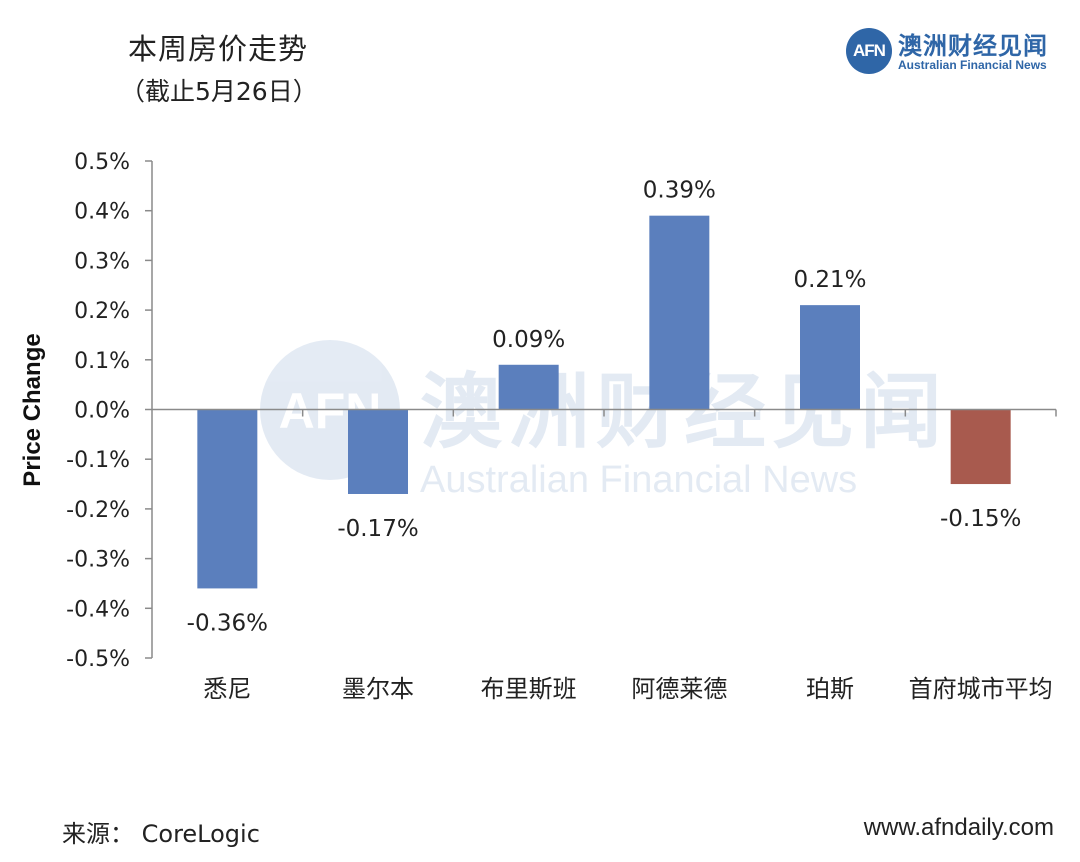 The image size is (1080, 862). What do you see at coordinates (218, 49) in the screenshot?
I see `page-title: 本周房价走势` at bounding box center [218, 49].